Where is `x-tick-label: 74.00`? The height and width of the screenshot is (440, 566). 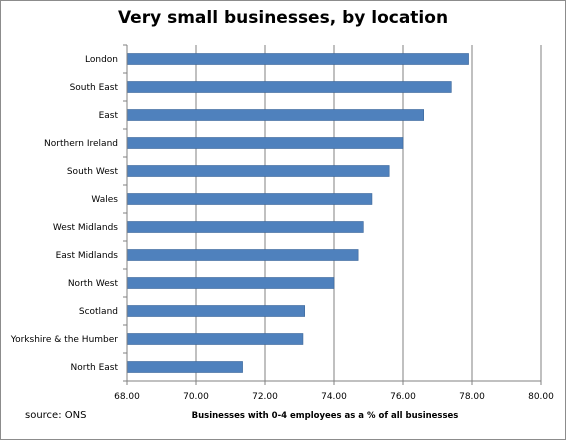
x-tick-label: 74.00 is located at coordinates (334, 397).